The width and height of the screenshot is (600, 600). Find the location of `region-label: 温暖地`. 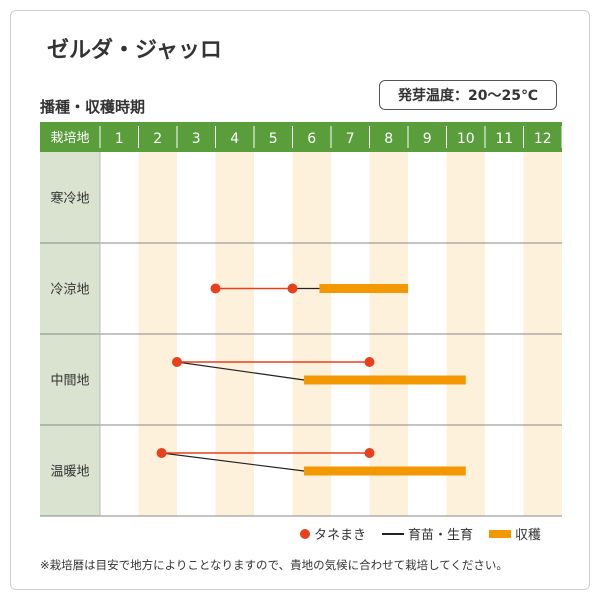

region-label: 温暖地 is located at coordinates (69, 472).